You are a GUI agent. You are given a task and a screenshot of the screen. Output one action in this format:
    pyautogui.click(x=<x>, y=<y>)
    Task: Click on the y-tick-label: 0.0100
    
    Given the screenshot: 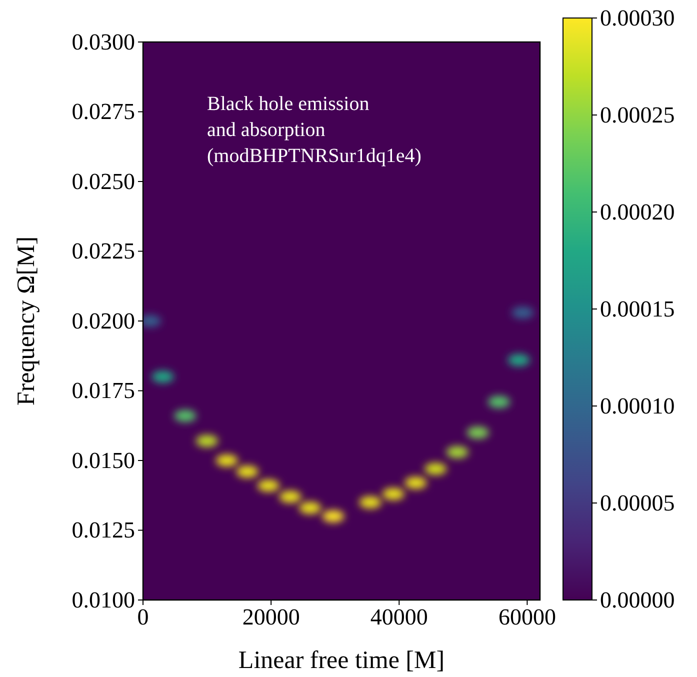 What is the action you would take?
    pyautogui.click(x=103, y=599)
    